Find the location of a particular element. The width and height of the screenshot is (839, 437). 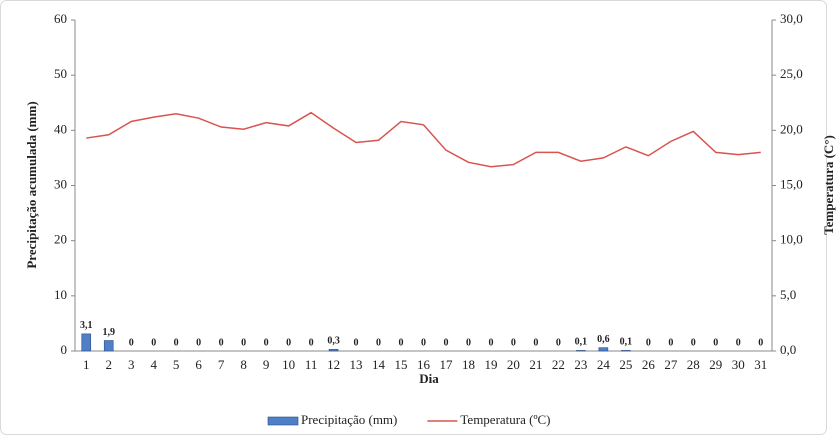

legend-label: Temperatura (ºC) is located at coordinates (505, 419).